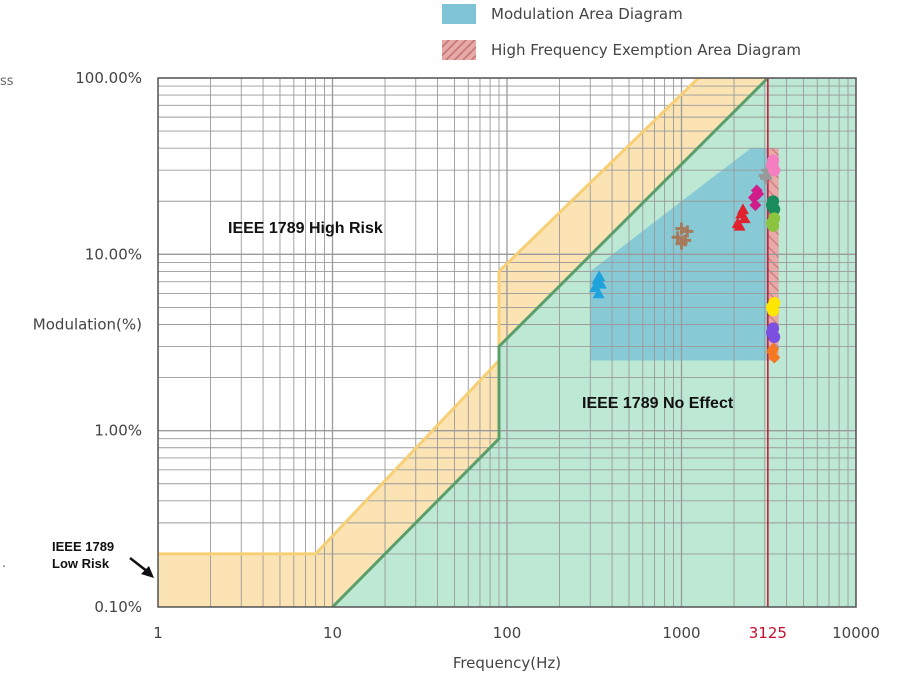 This screenshot has width=901, height=677. What do you see at coordinates (507, 633) in the screenshot?
I see `x-tick-label: 100` at bounding box center [507, 633].